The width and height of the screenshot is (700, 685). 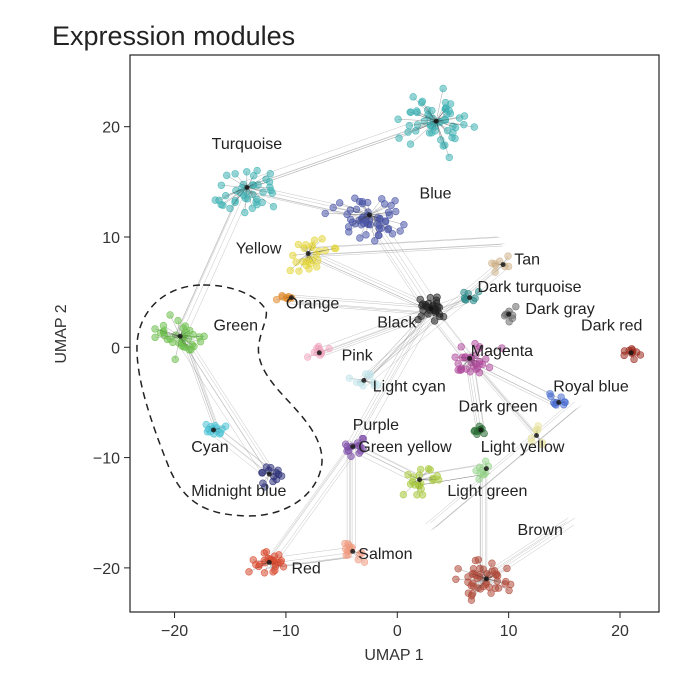 I want to click on cluster-boundary-outline, so click(x=229, y=400).